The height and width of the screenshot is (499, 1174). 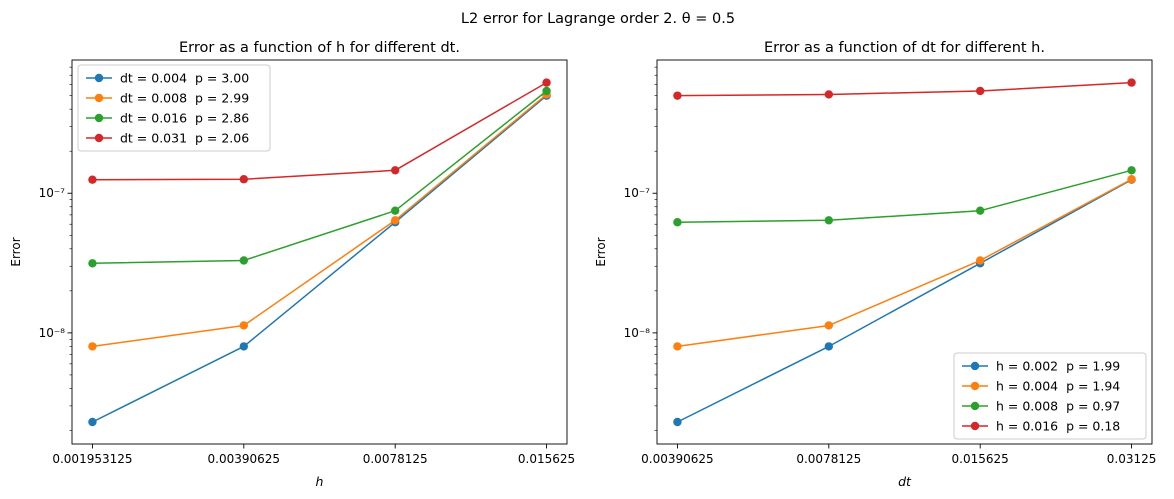 I want to click on chart-1-x-axis-label: h, so click(x=320, y=481).